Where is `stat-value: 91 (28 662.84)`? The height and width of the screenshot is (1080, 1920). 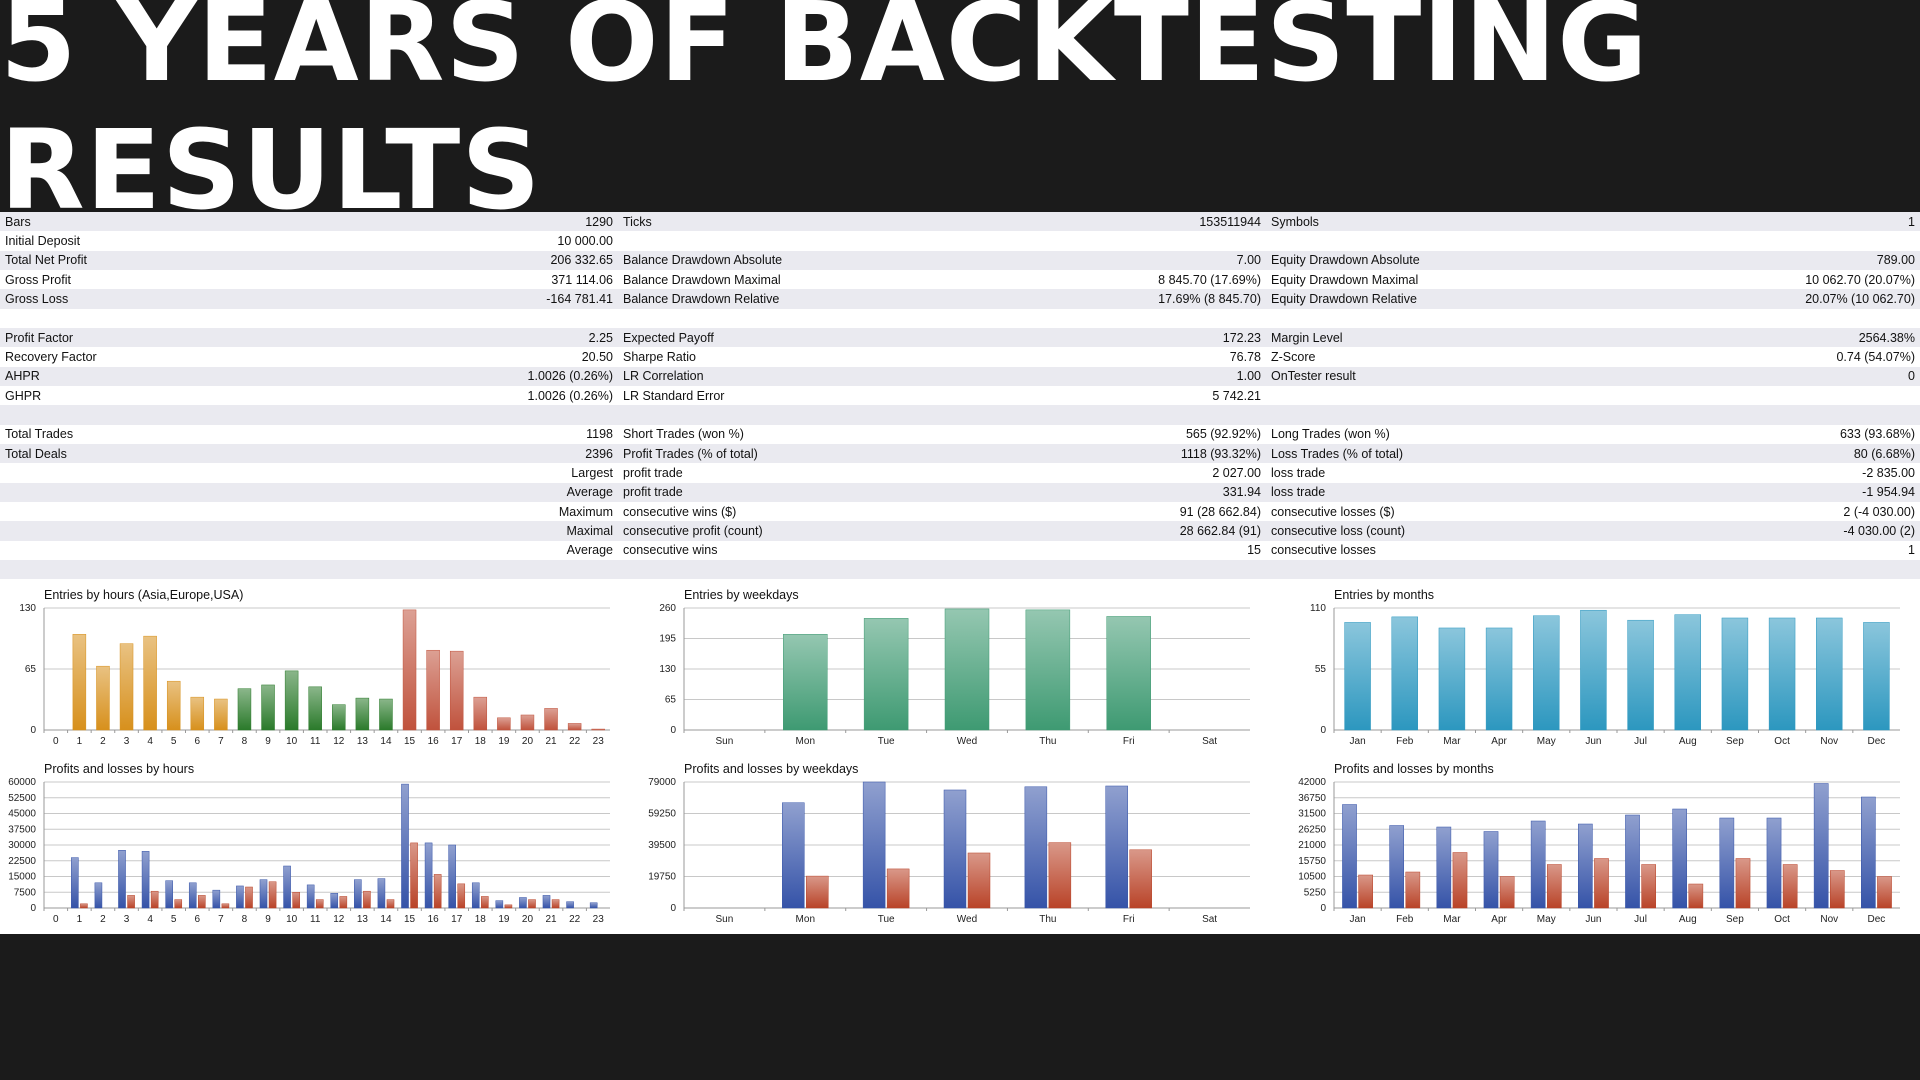 stat-value: 91 (28 662.84) is located at coordinates (1107, 511).